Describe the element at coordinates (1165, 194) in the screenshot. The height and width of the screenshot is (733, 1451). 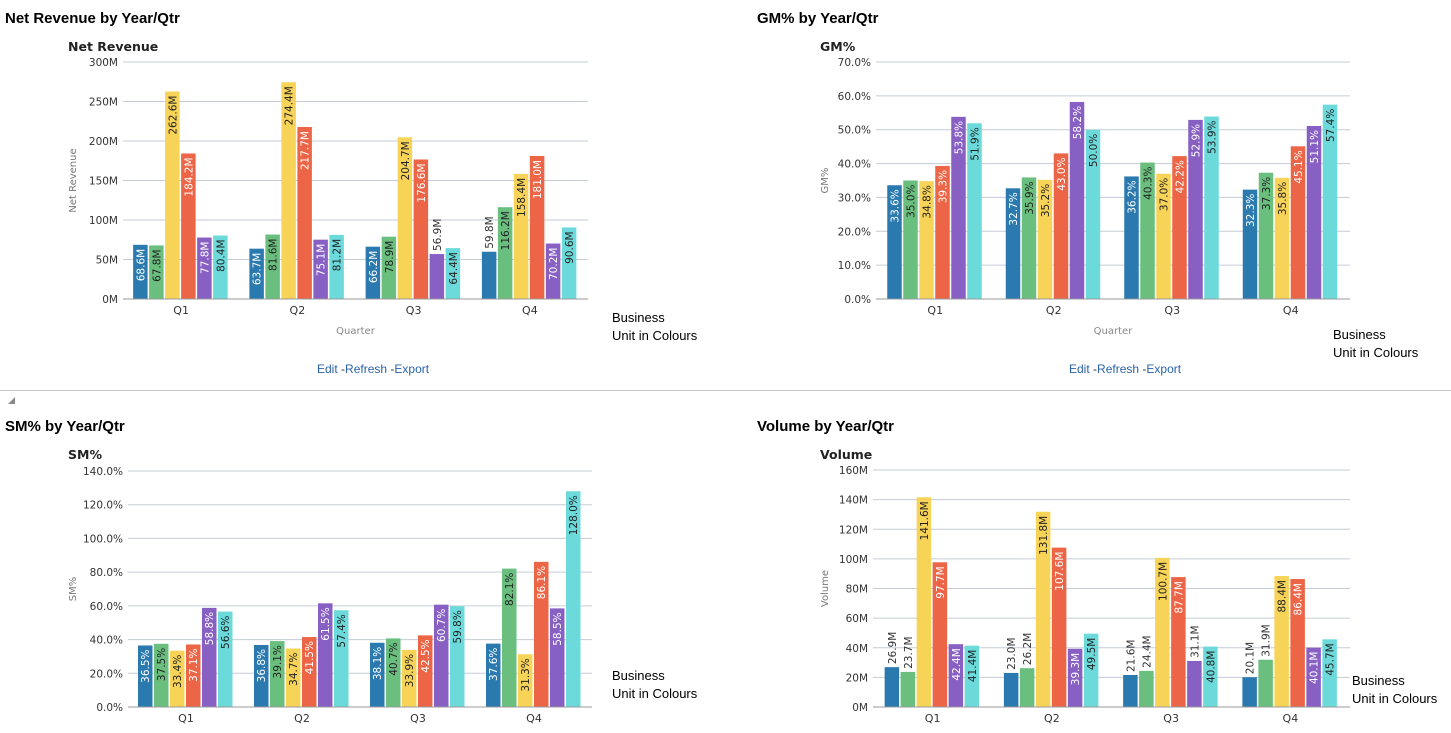
I see `data-label: 37.0%` at that location.